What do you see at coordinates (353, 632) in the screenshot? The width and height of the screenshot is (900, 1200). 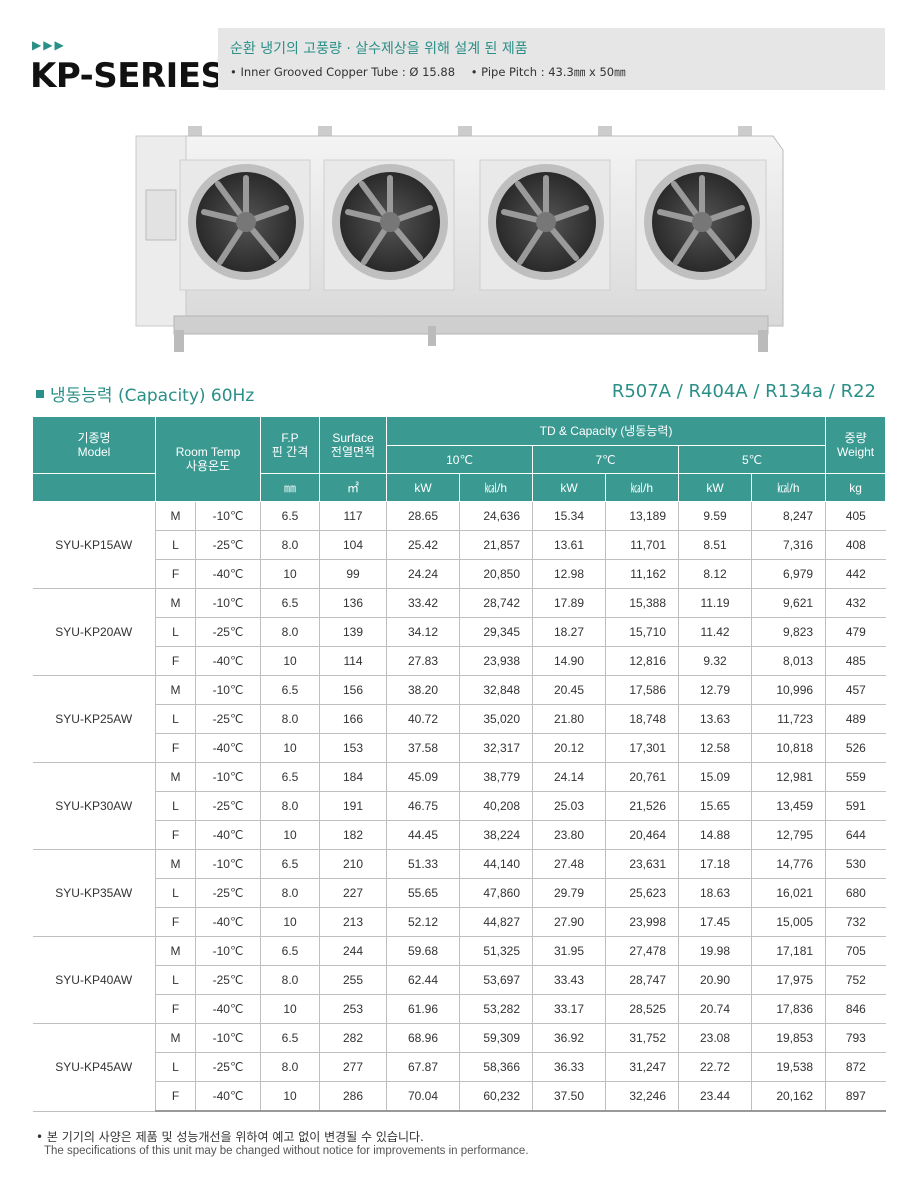 I see `cell-surface: 139` at bounding box center [353, 632].